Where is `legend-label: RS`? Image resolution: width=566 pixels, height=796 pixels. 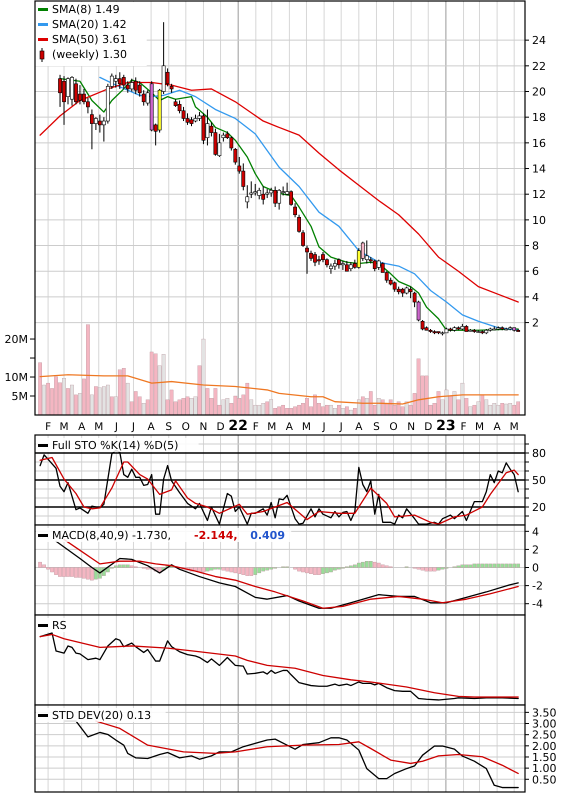 legend-label: RS is located at coordinates (59, 625).